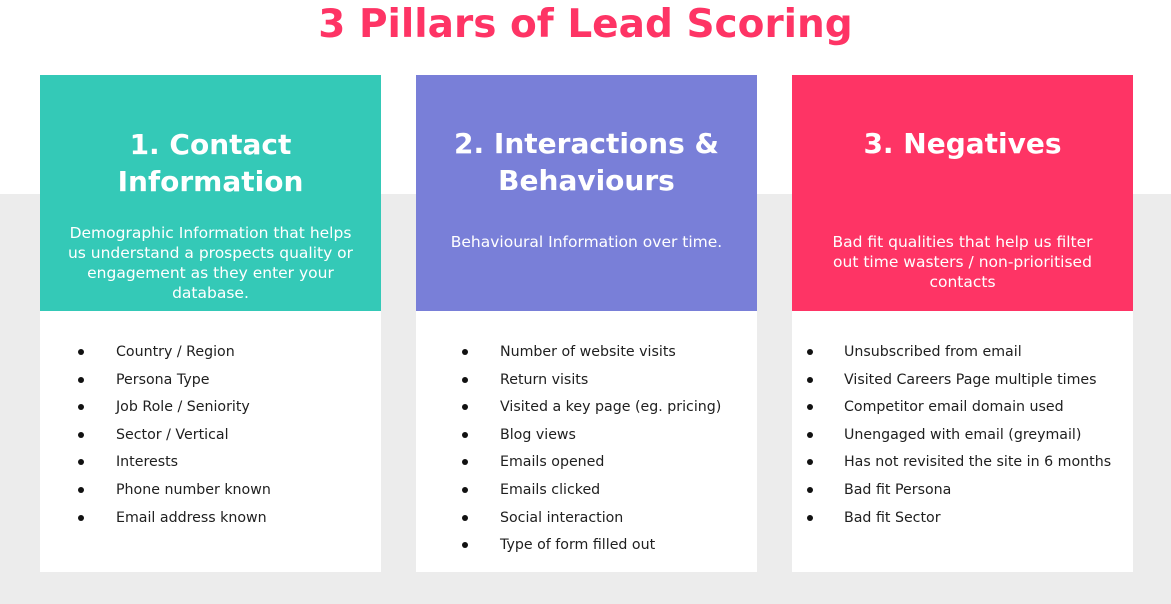 This screenshot has height=604, width=1171. Describe the element at coordinates (962, 143) in the screenshot. I see `pillar-title: 3. Negatives` at that location.